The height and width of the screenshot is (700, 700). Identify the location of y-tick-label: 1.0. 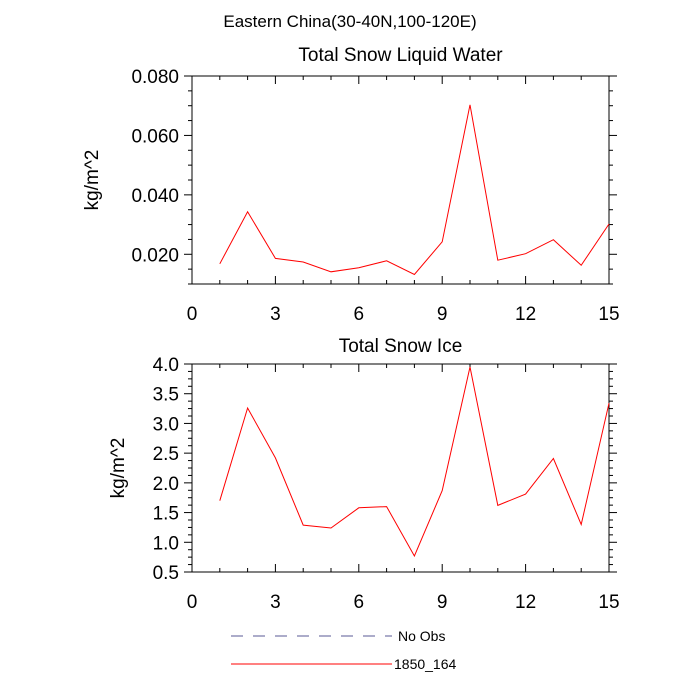
(166, 543).